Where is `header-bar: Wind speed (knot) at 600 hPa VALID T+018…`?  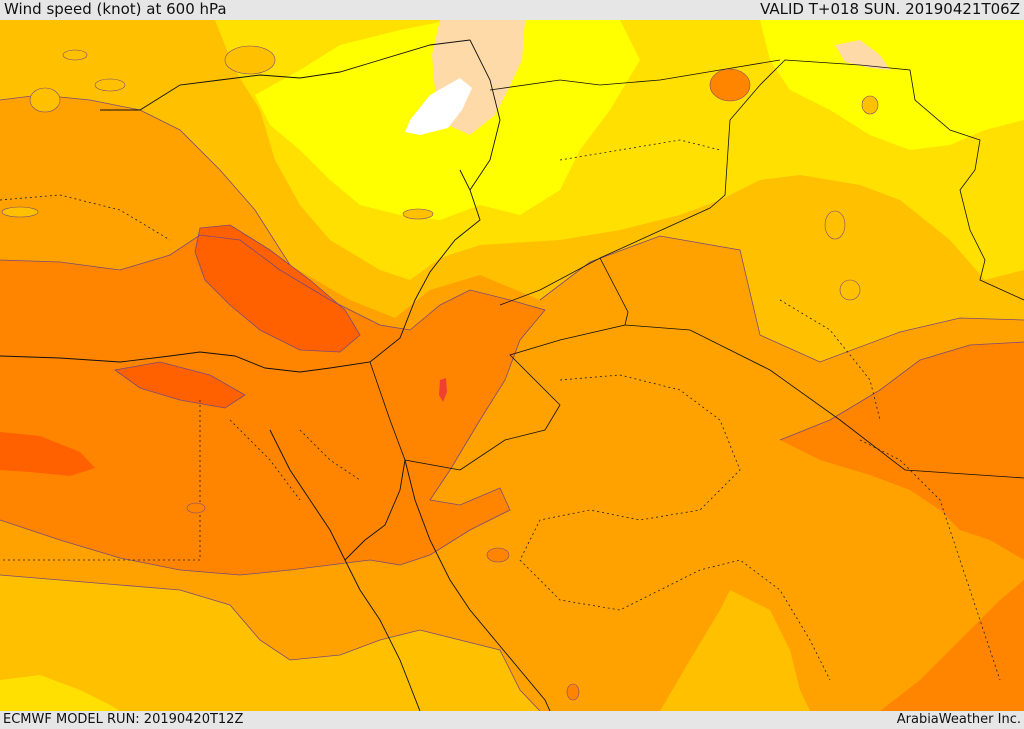 header-bar: Wind speed (knot) at 600 hPa VALID T+018… is located at coordinates (512, 10).